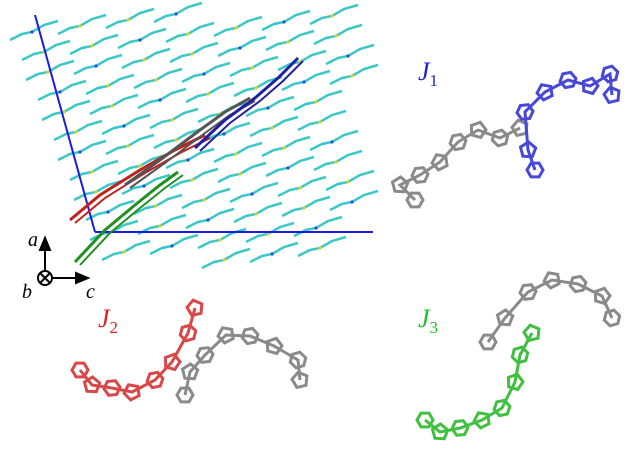 The width and height of the screenshot is (628, 457). What do you see at coordinates (27, 292) in the screenshot?
I see `axis-label: b` at bounding box center [27, 292].